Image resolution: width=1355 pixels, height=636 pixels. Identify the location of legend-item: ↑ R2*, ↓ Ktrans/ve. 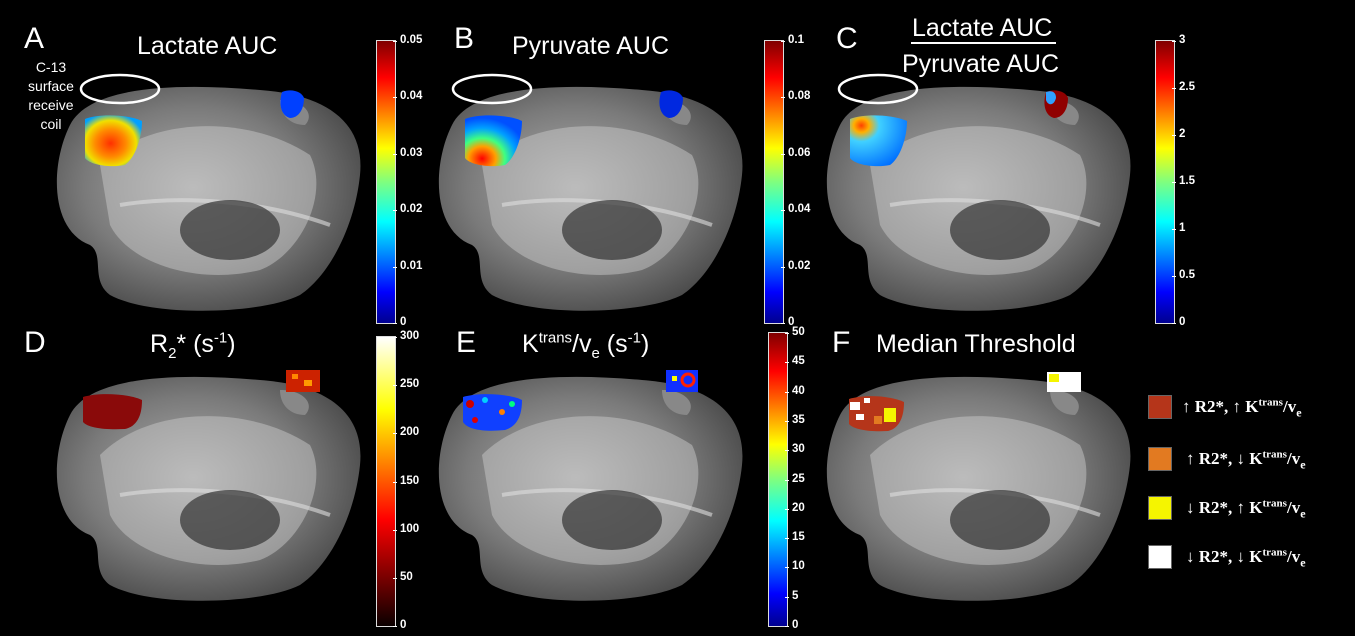
(1227, 459).